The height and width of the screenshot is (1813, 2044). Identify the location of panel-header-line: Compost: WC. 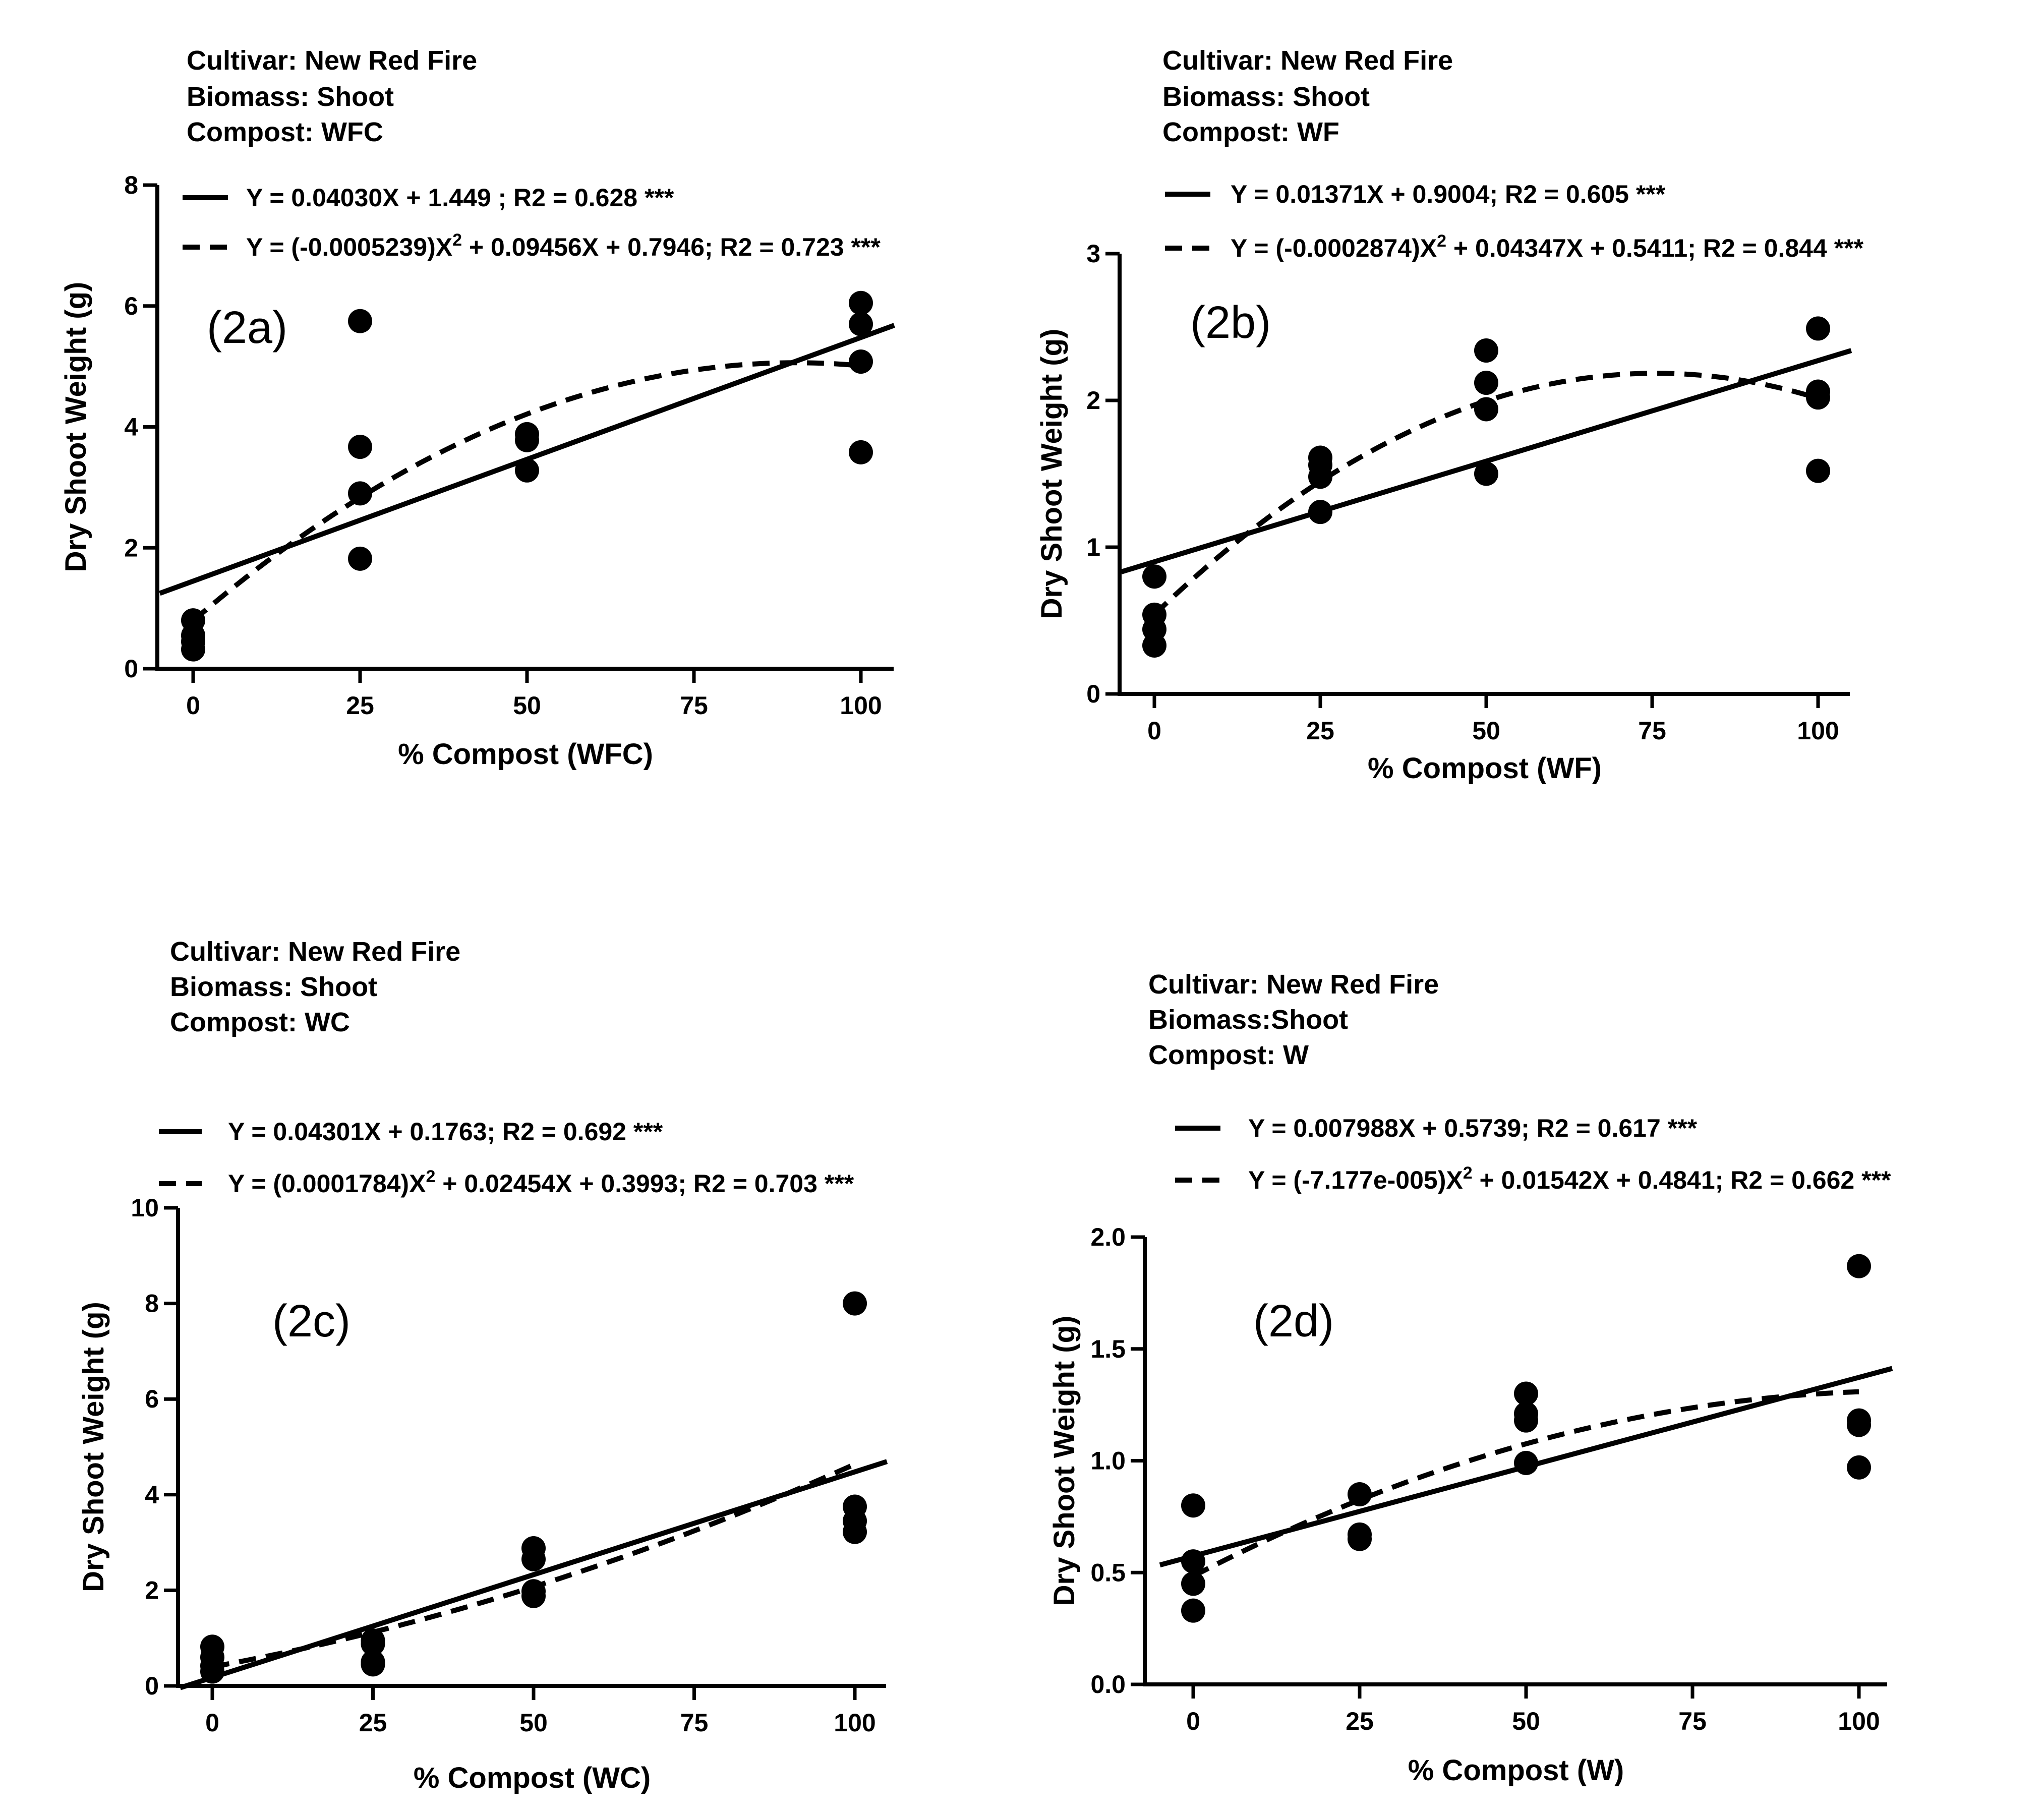
(260, 1022).